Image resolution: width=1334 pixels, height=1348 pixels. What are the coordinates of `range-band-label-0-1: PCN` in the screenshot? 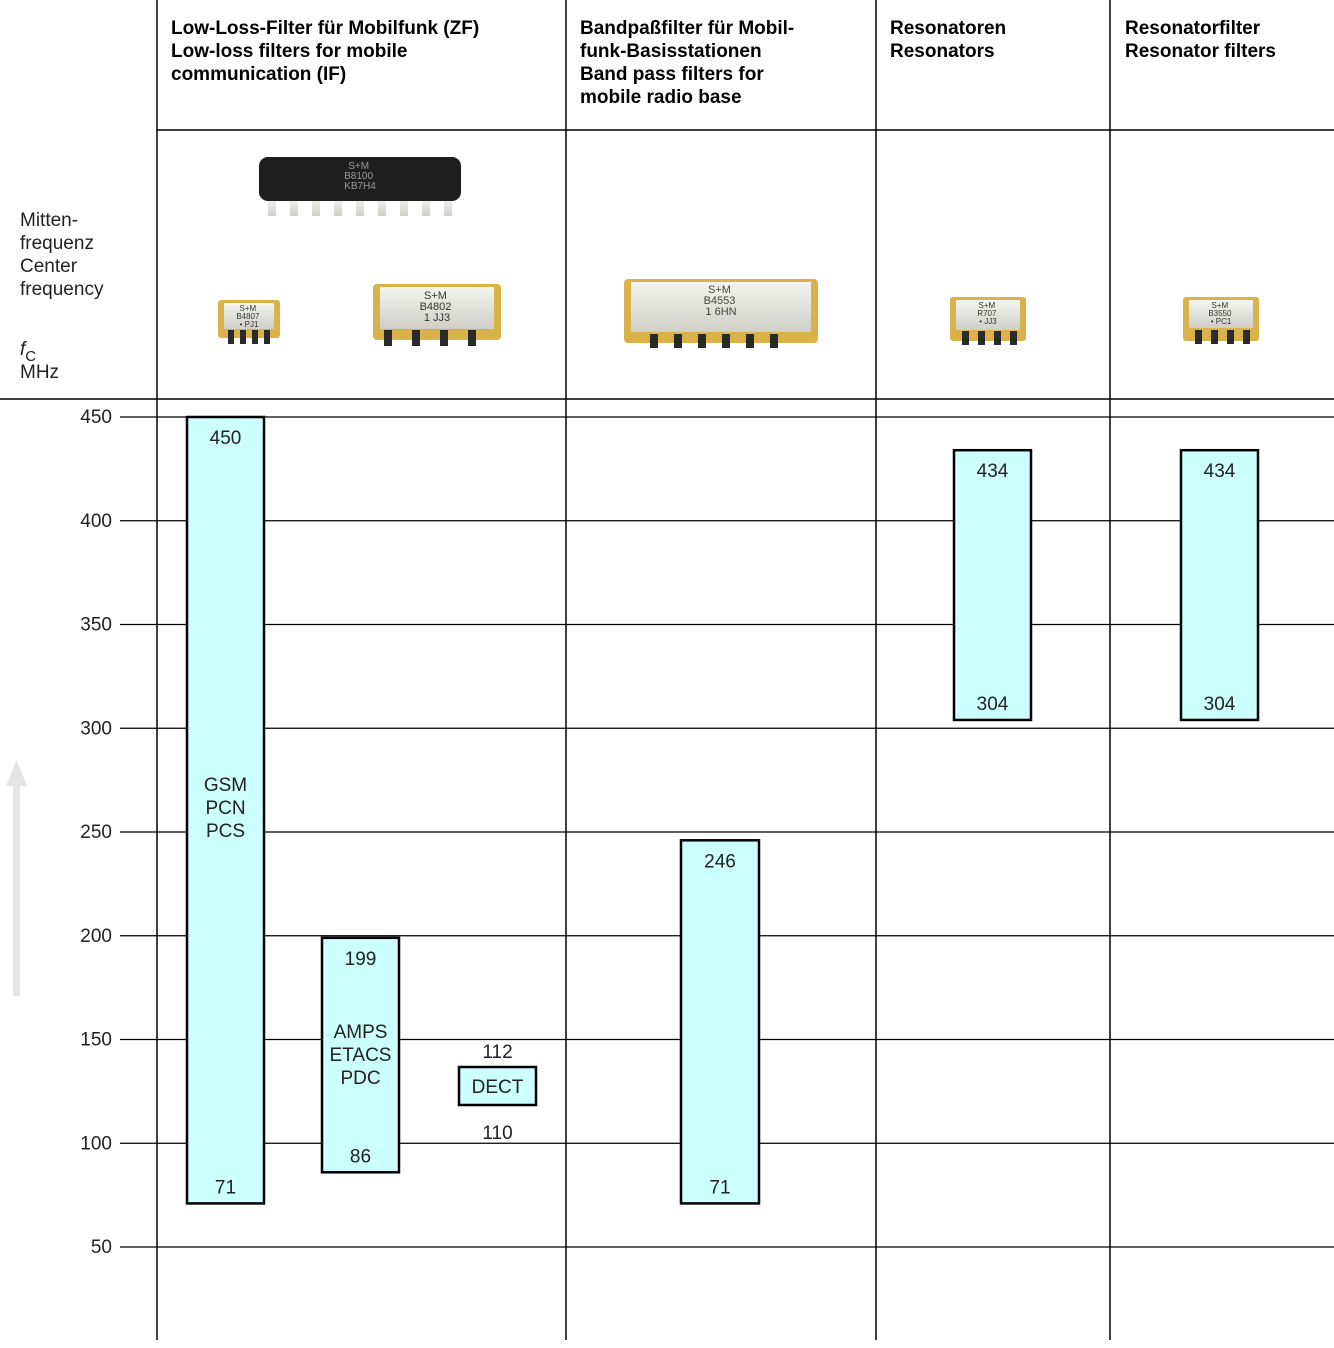 It's located at (225, 808).